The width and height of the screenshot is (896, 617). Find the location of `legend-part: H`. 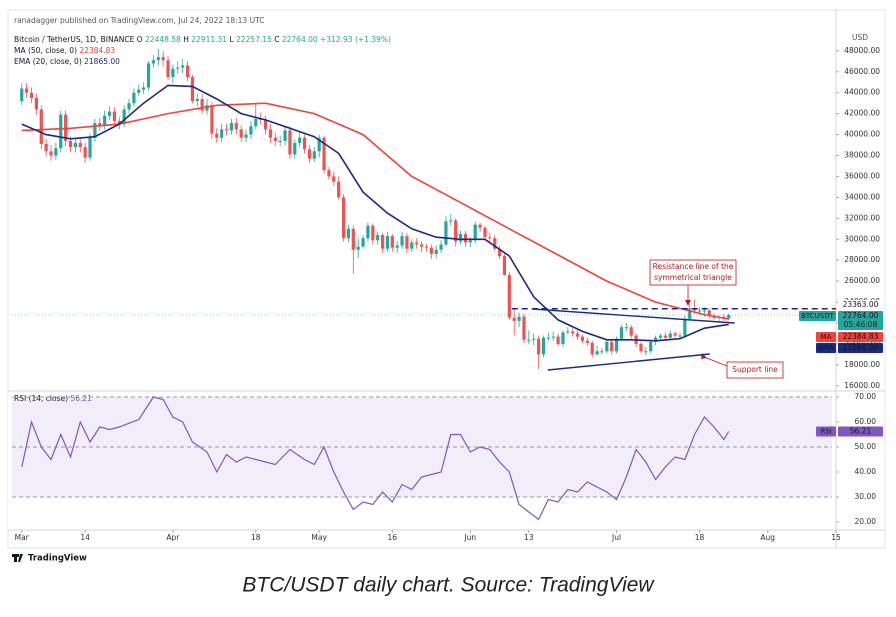

legend-part: H is located at coordinates (186, 39).